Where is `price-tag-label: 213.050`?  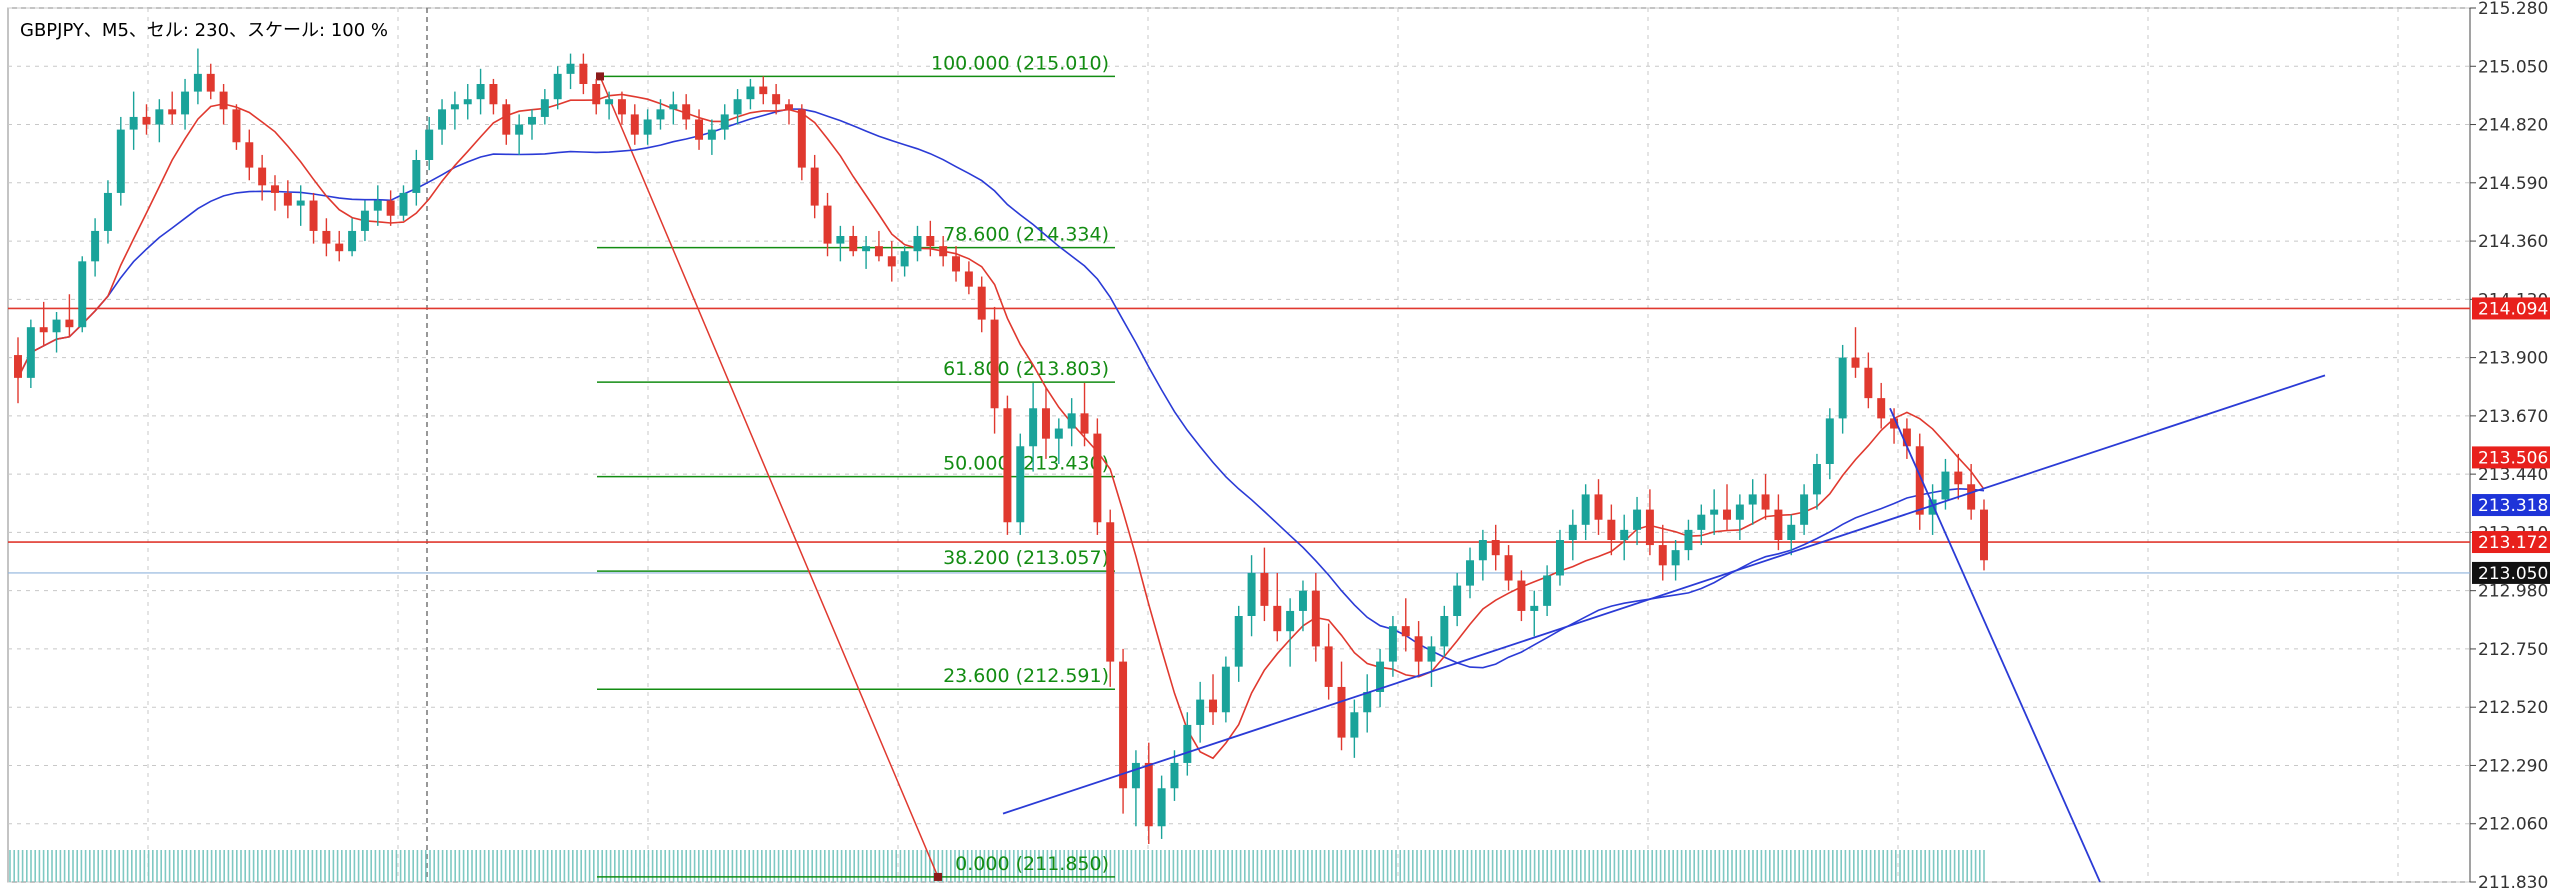
price-tag-label: 213.050 is located at coordinates (2513, 574).